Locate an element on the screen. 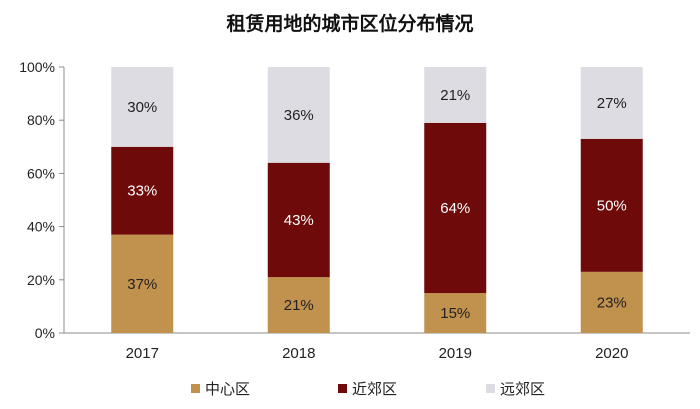 This screenshot has width=700, height=409. data-label: 50% is located at coordinates (612, 205).